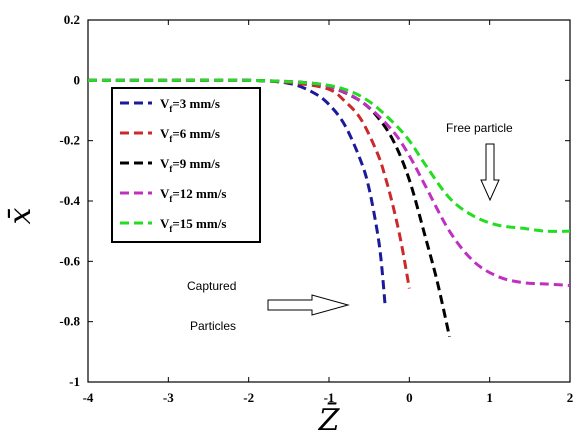  Describe the element at coordinates (213, 326) in the screenshot. I see `captured-label-line2: Particles` at that location.